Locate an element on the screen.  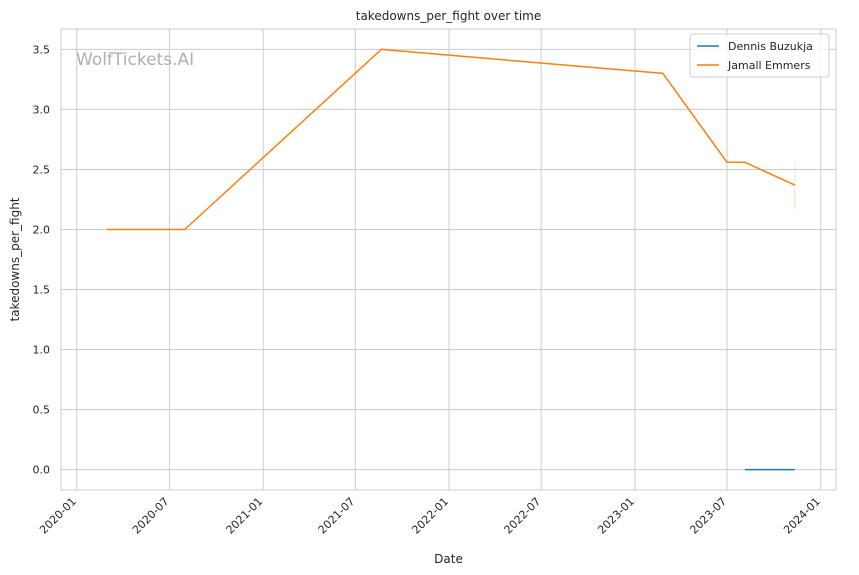
legend-label: Jamall Emmers is located at coordinates (769, 65).